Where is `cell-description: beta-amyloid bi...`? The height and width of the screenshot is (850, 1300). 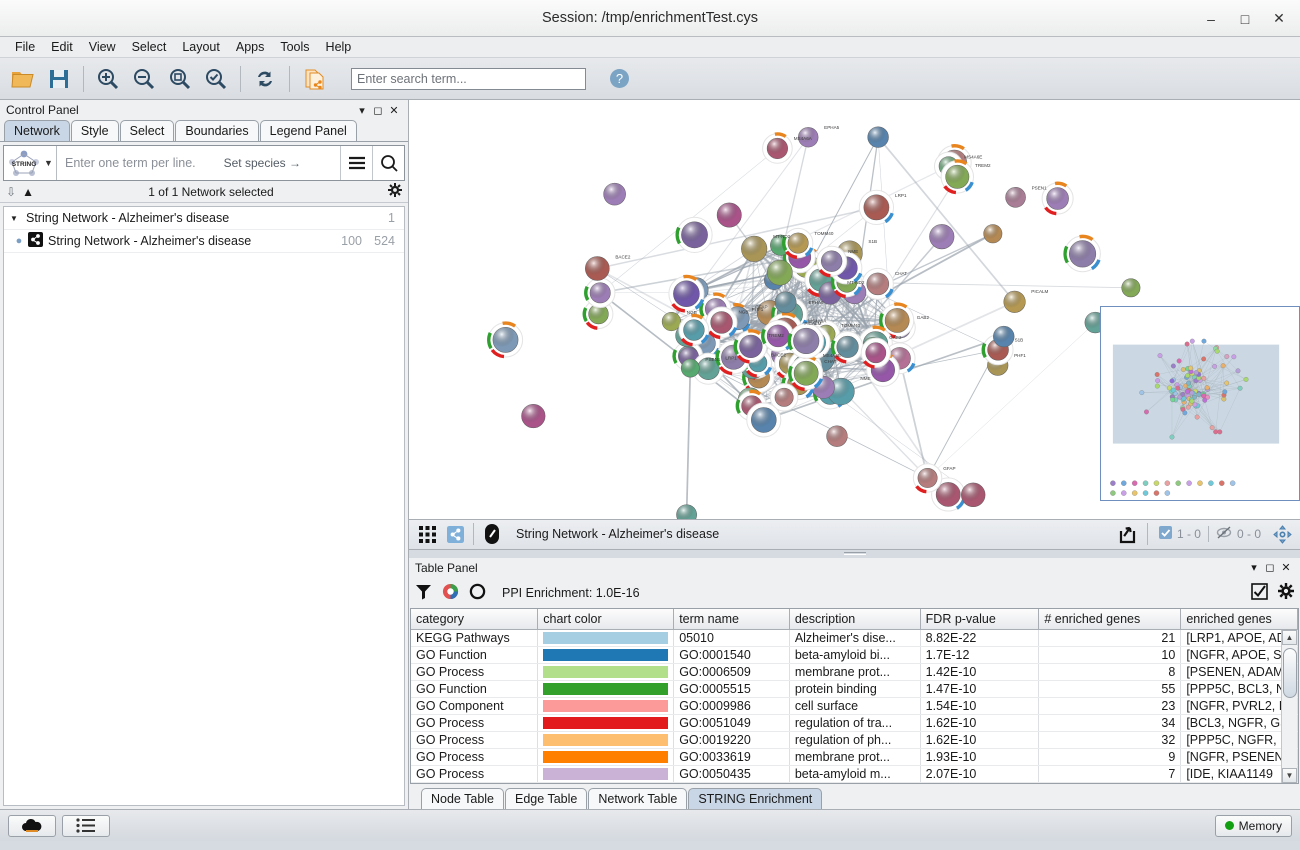 cell-description: beta-amyloid bi... is located at coordinates (855, 655).